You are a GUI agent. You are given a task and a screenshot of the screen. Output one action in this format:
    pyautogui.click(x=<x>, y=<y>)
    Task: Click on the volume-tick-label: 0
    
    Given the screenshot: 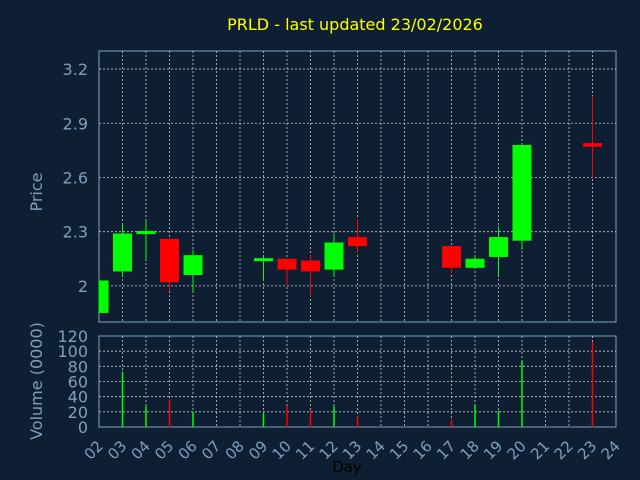 What is the action you would take?
    pyautogui.click(x=83, y=427)
    